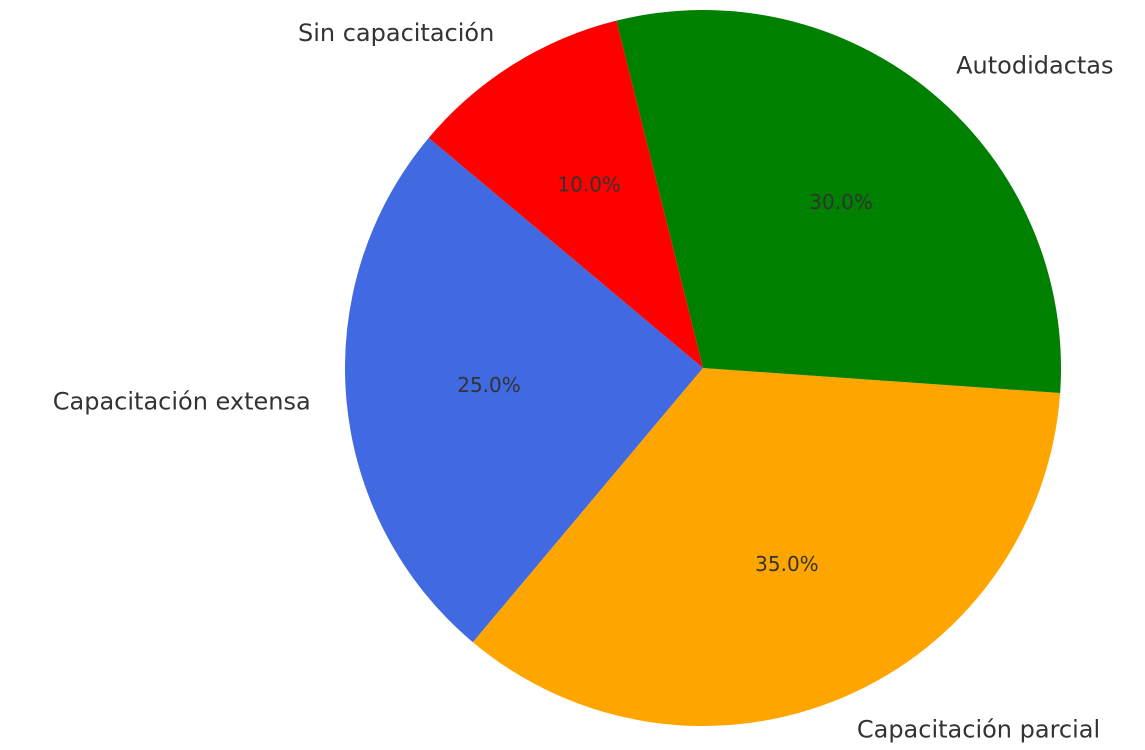  I want to click on slice-label: Capacitación extensa, so click(182, 401).